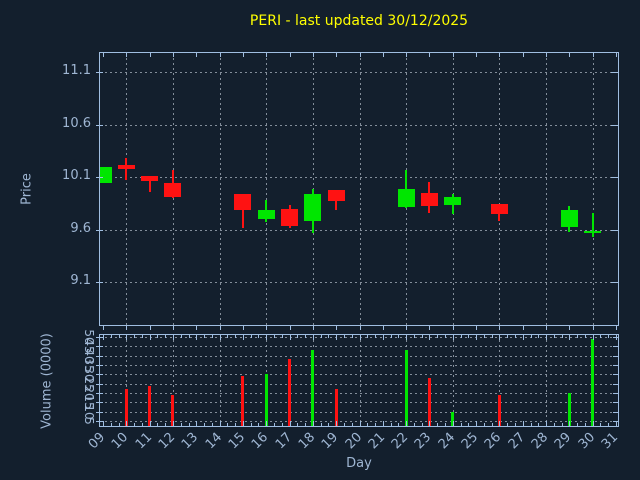  What do you see at coordinates (330, 441) in the screenshot?
I see `day-tick-label: 19` at bounding box center [330, 441].